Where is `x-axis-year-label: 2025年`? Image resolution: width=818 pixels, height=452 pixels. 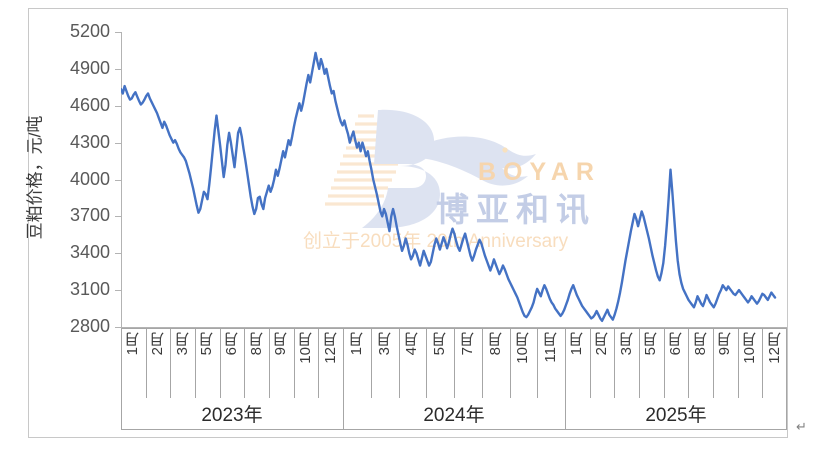
x-axis-year-label: 2025年 is located at coordinates (676, 415).